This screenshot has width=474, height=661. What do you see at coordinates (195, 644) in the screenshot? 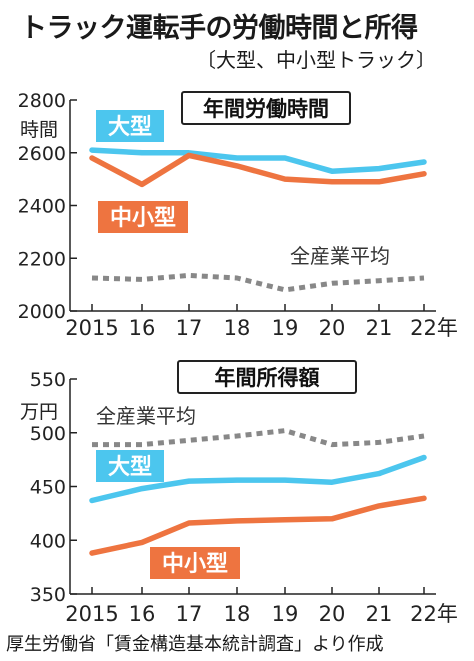
I see `source-note: 厚生労働省「賃金構造基本統計調査」より作成` at bounding box center [195, 644].